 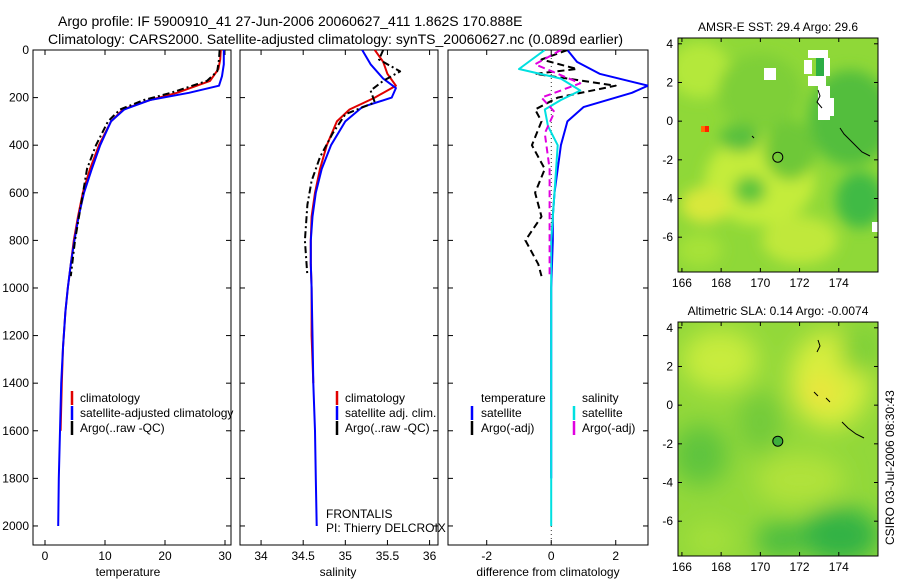 I want to click on legend-label-satellite: satellite-adjusted climatology, so click(x=156, y=413).